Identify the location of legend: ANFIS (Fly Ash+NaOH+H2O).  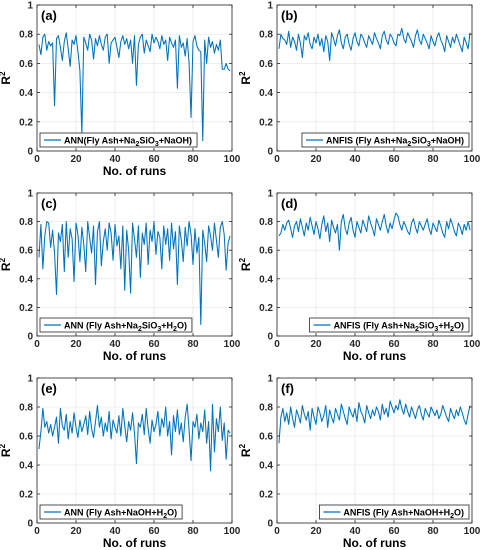
(394, 512).